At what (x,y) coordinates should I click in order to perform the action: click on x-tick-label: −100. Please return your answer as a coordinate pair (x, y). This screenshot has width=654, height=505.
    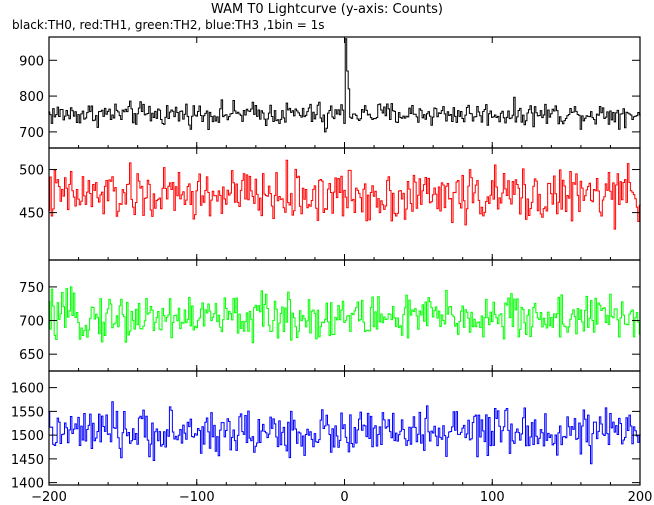
    Looking at the image, I should click on (197, 497).